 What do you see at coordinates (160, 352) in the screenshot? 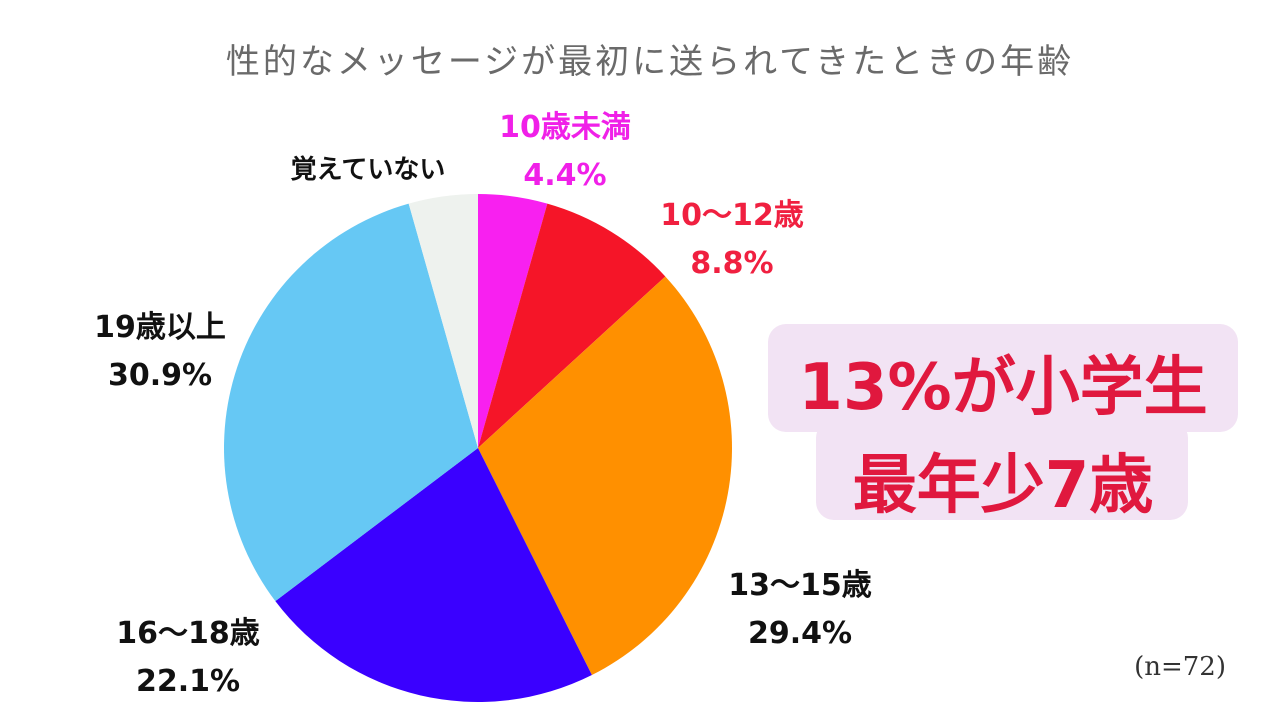
I see `label-19-plus: 19歳以上 30.9%` at bounding box center [160, 352].